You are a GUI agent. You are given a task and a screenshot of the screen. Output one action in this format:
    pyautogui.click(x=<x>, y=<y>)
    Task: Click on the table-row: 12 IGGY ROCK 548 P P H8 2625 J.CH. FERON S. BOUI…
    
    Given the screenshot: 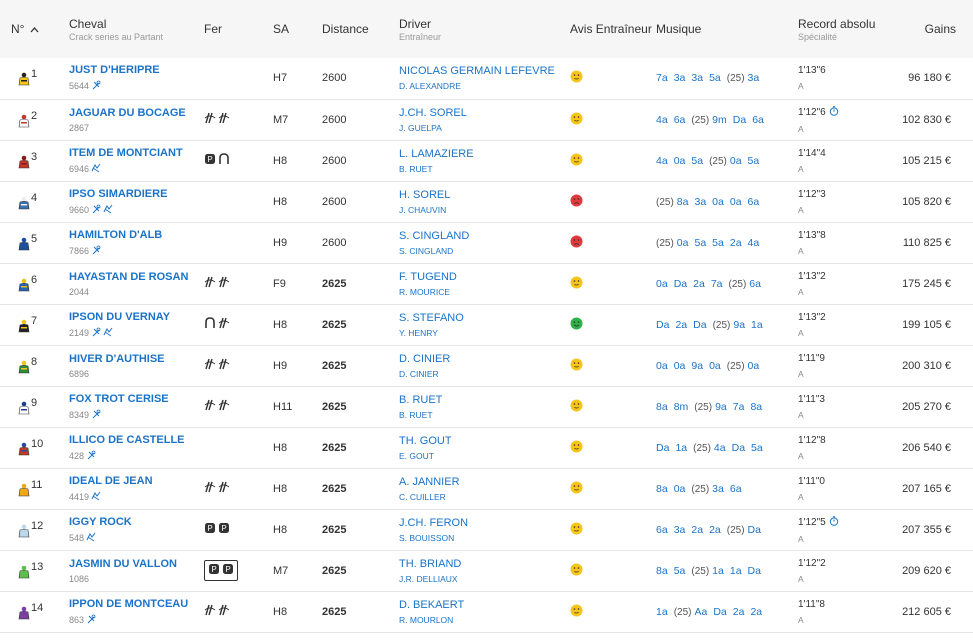 What is the action you would take?
    pyautogui.click(x=486, y=529)
    